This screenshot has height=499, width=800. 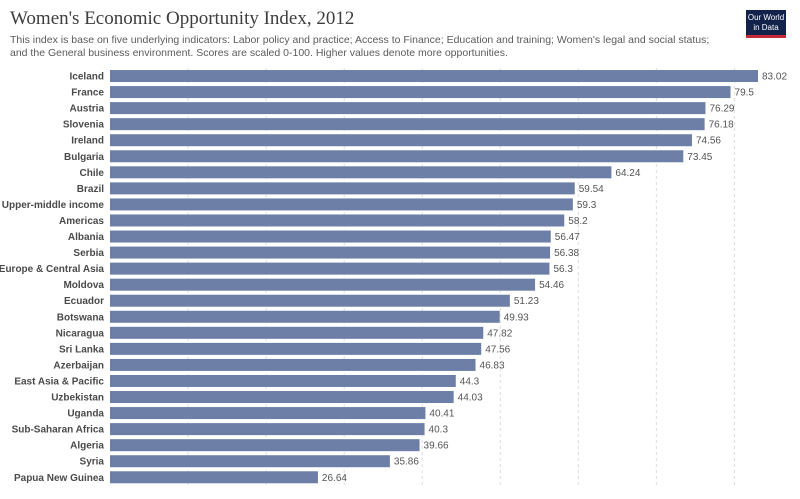 What do you see at coordinates (86, 237) in the screenshot?
I see `category-label: Albania` at bounding box center [86, 237].